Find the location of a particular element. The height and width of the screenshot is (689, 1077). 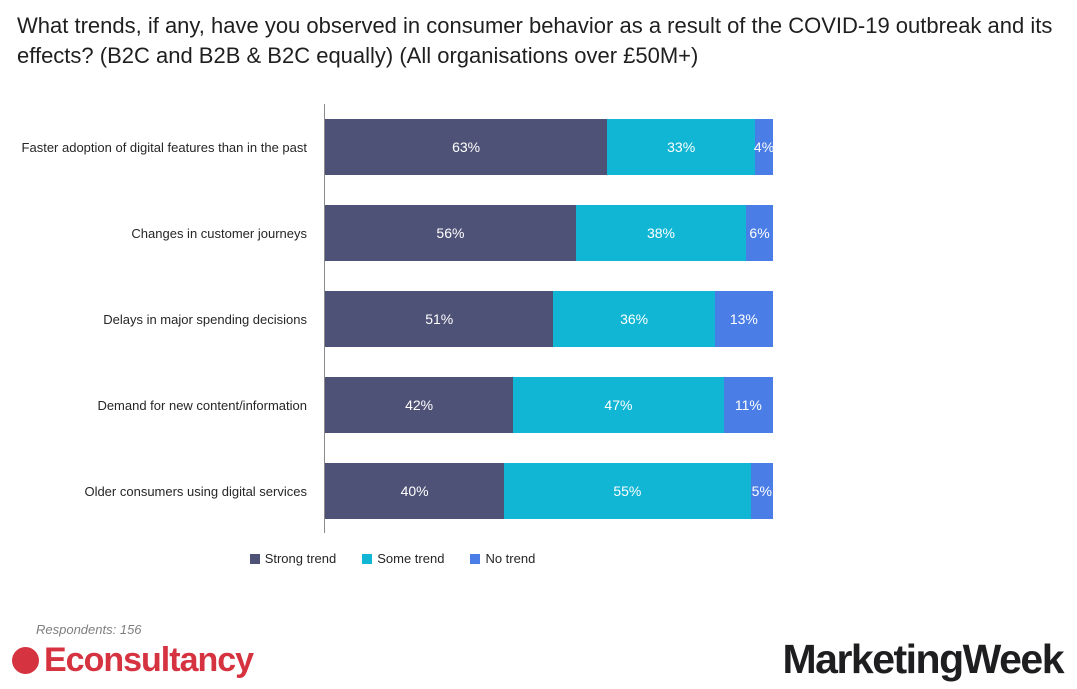

bar-value-label: 56% is located at coordinates (450, 233).